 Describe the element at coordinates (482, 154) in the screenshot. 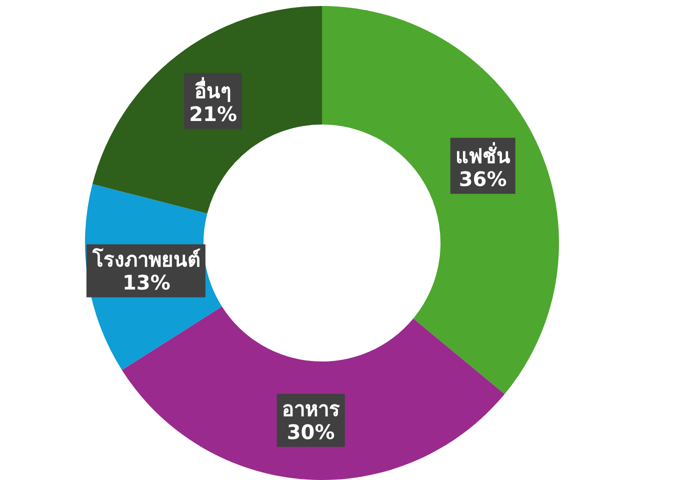

I see `slice-label: แฟชั่น` at that location.